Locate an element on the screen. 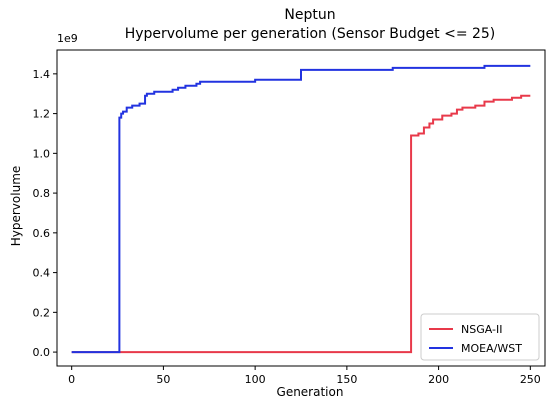  legend-label: MOEA/WST is located at coordinates (491, 348).